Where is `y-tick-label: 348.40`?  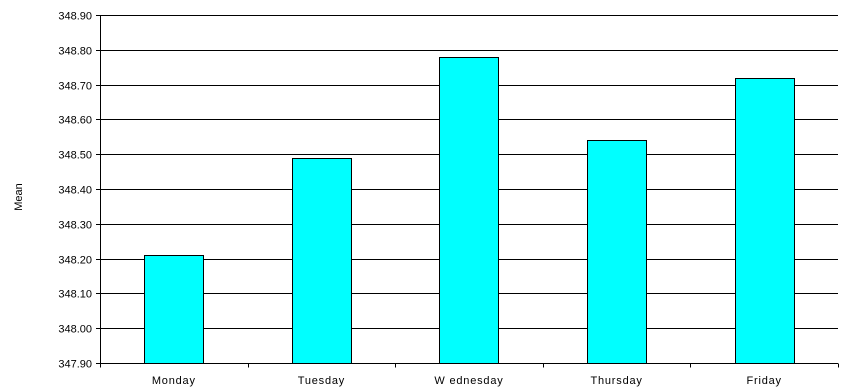 y-tick-label: 348.40 is located at coordinates (75, 191).